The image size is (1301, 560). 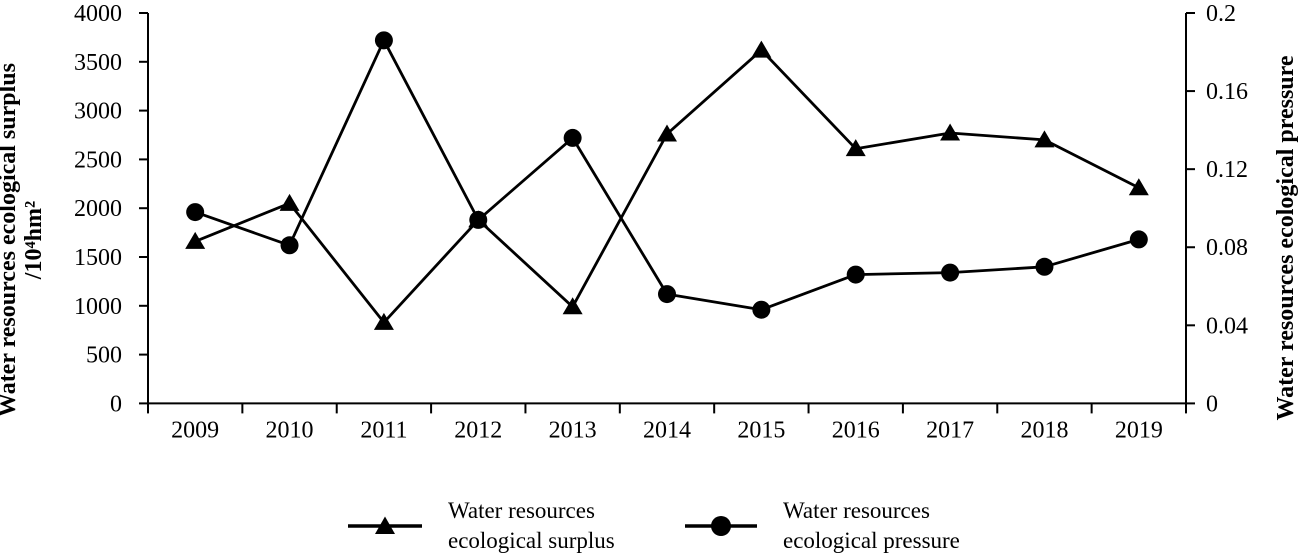 I want to click on legend-label-surplus: Water resources ecological surplus, so click(x=531, y=526).